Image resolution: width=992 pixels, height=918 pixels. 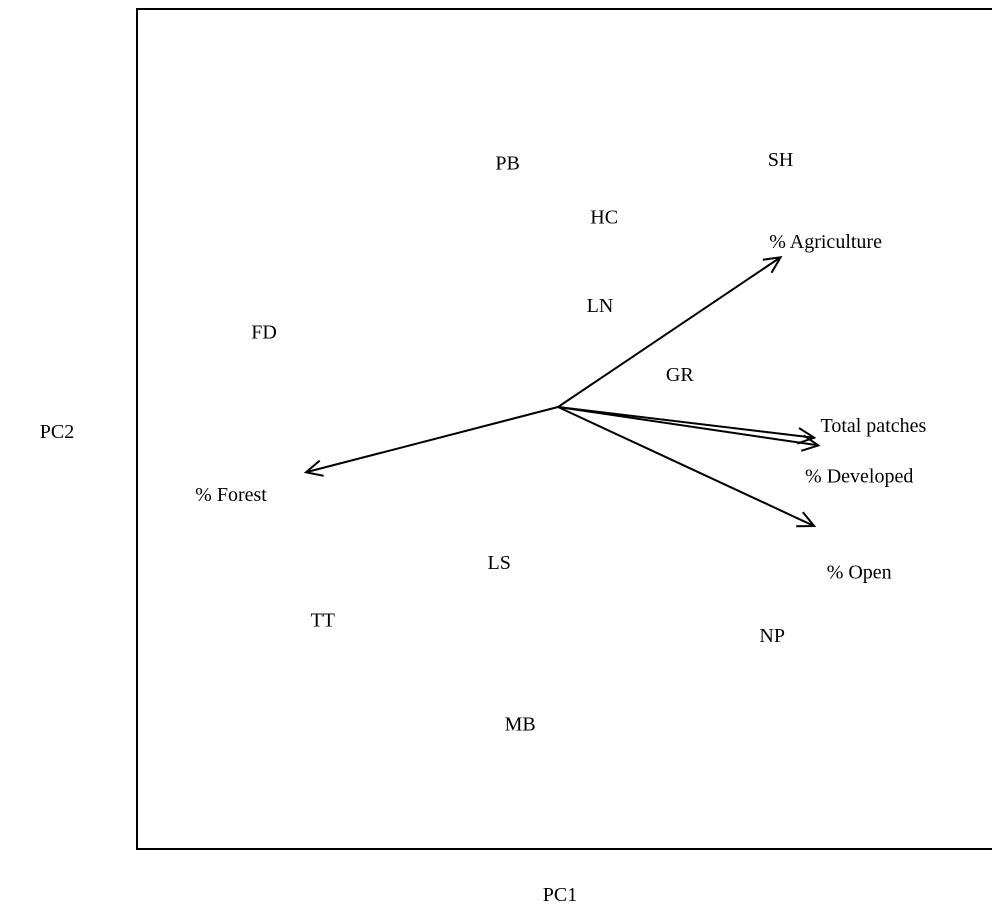 I want to click on point-label-pb: PB, so click(x=507, y=164).